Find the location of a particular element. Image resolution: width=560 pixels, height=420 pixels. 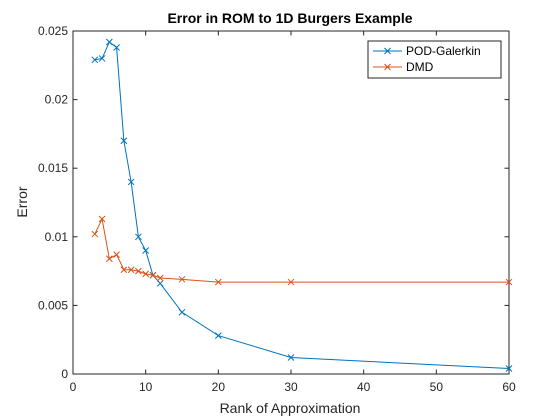

x-tick-label: 40 is located at coordinates (364, 387).